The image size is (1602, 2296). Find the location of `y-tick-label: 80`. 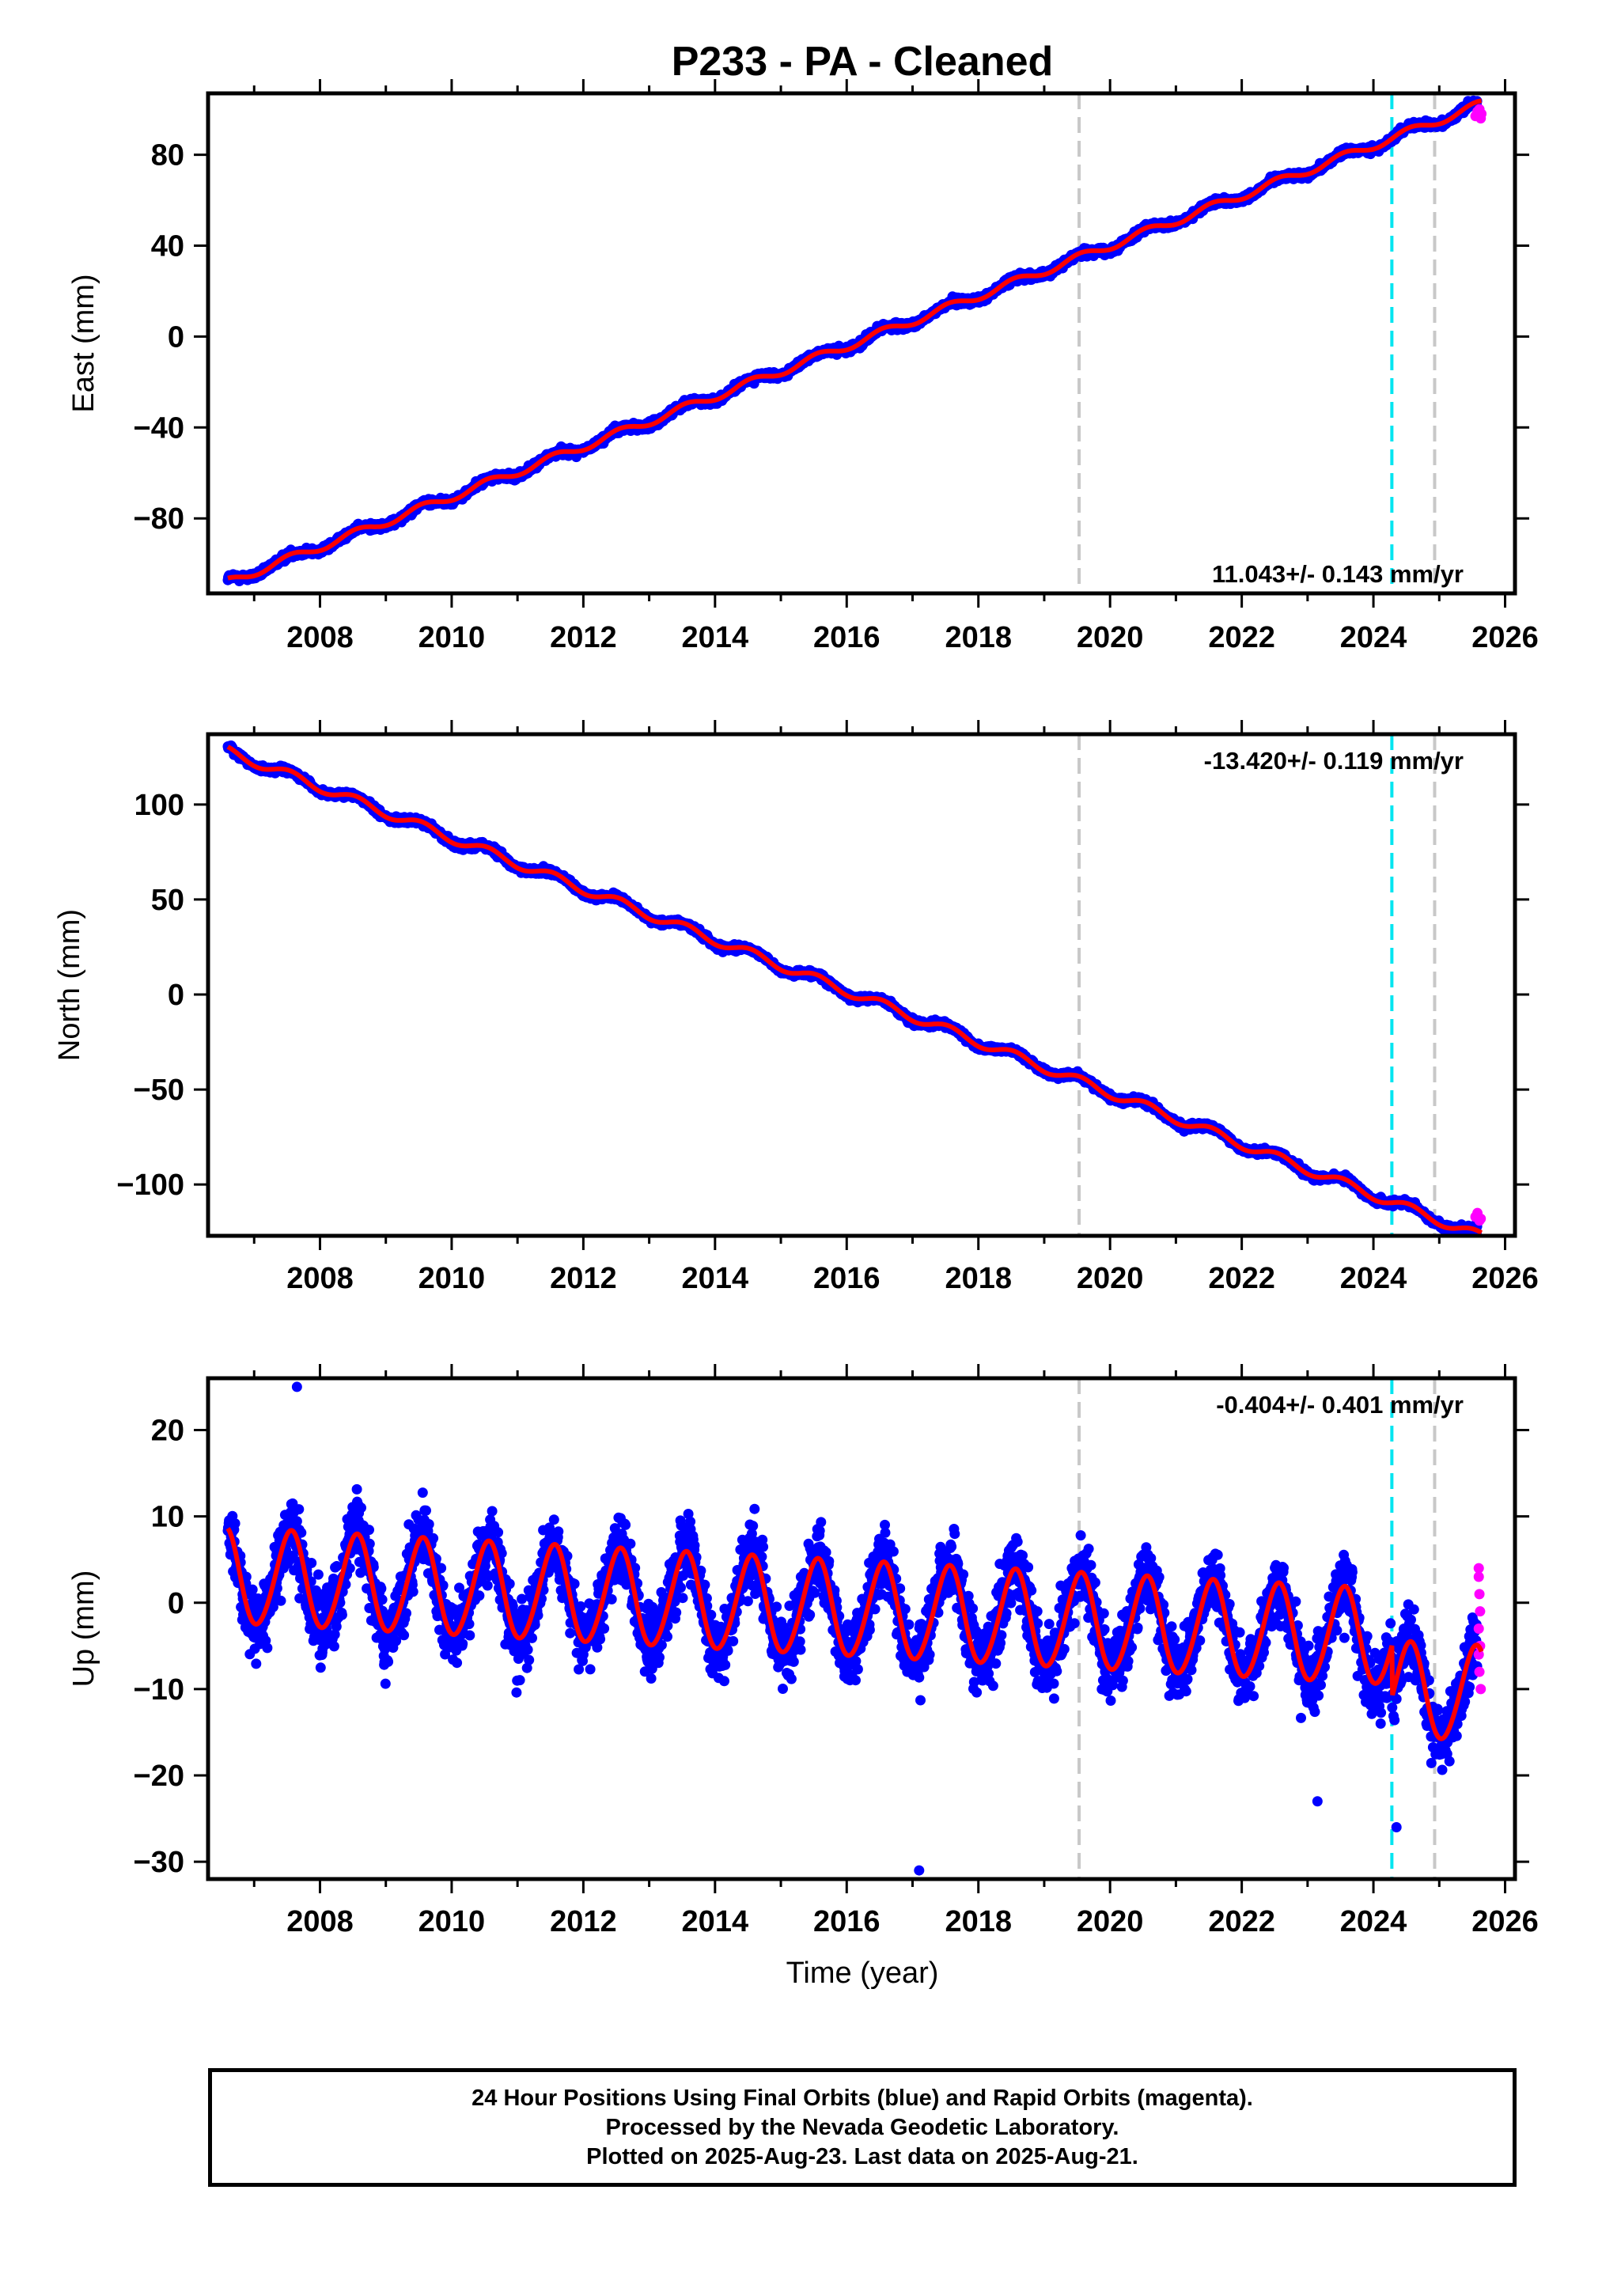

y-tick-label: 80 is located at coordinates (167, 156).